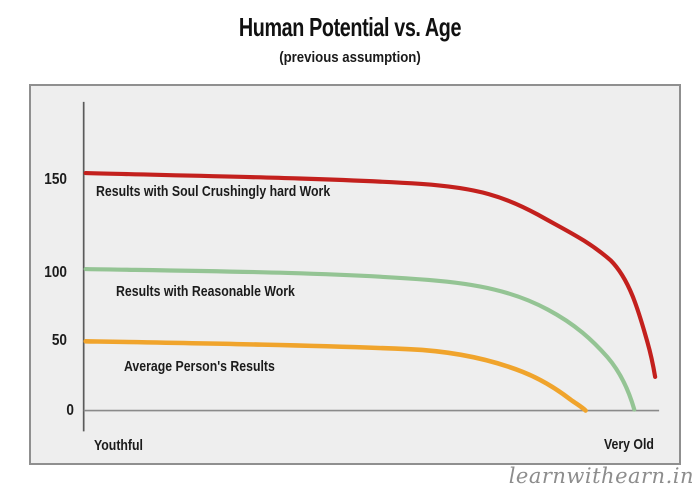 The height and width of the screenshot is (494, 700). Describe the element at coordinates (70, 410) in the screenshot. I see `y-tick-0: 0` at that location.